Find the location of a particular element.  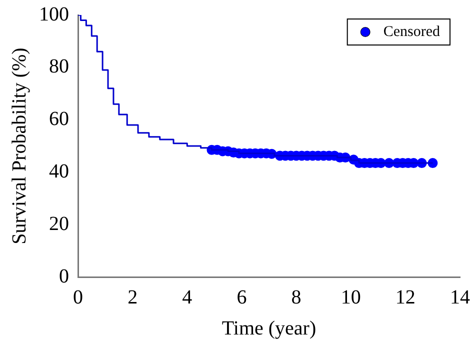

y-tick-label: 40 is located at coordinates (59, 171).